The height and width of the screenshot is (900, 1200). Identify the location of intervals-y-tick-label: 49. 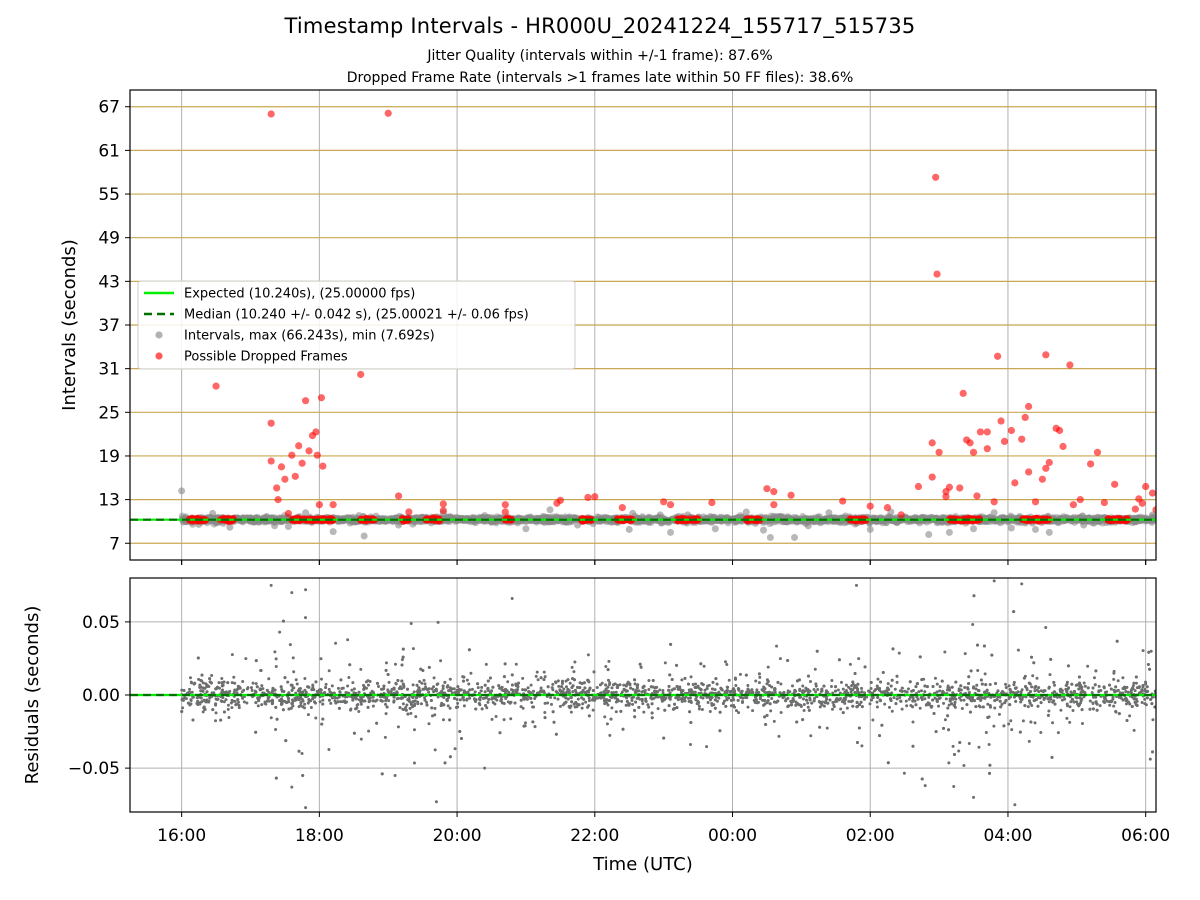
(109, 239).